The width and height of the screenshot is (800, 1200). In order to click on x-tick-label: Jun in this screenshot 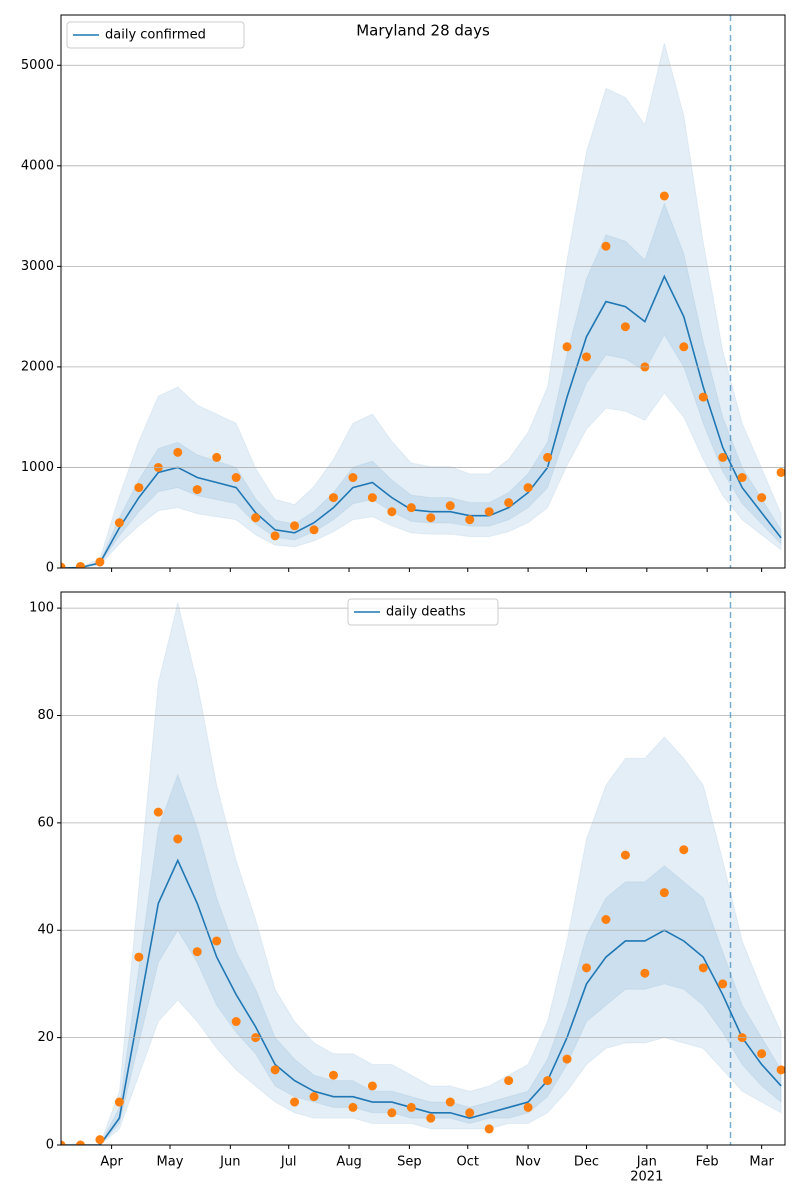, I will do `click(229, 1162)`.